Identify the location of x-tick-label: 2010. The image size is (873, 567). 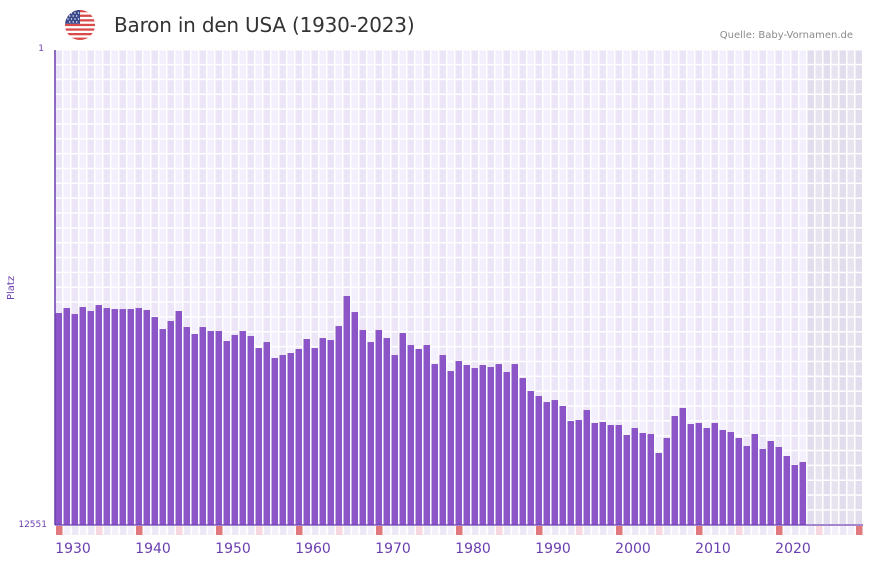
(713, 549).